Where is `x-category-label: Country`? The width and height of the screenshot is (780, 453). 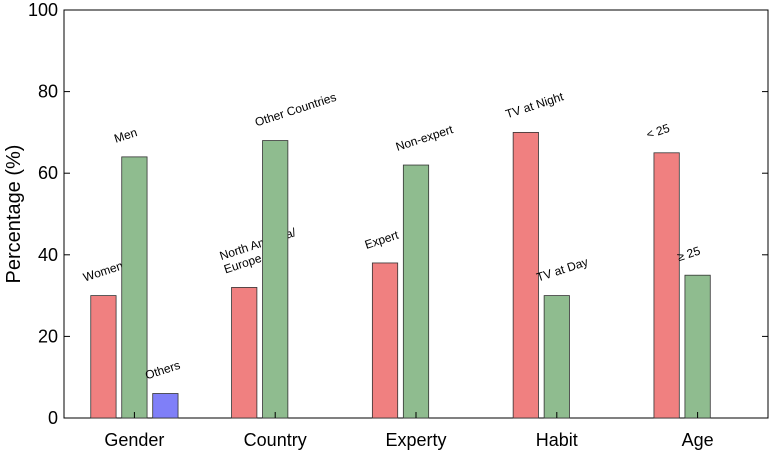
x-category-label: Country is located at coordinates (275, 440).